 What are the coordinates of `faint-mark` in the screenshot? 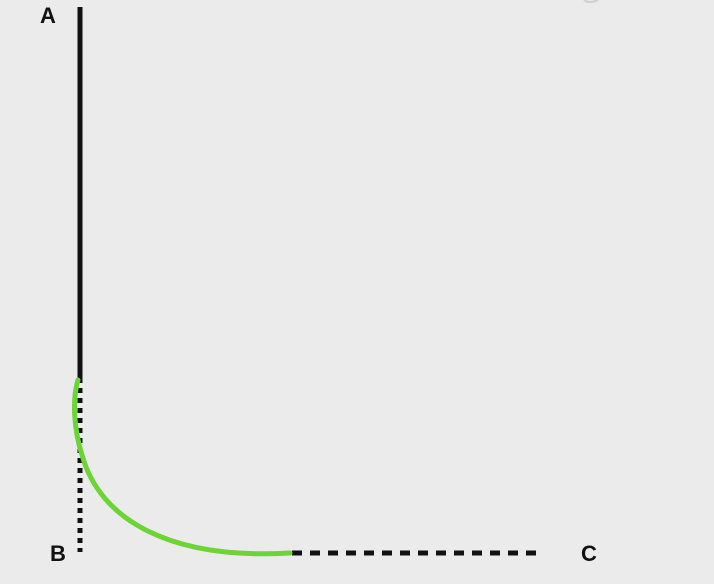 It's located at (591, 1).